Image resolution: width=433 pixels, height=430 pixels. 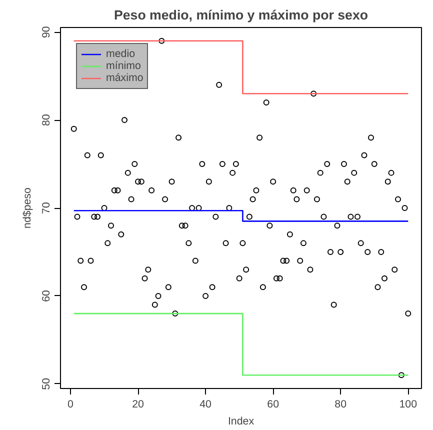 I want to click on legend-label: medio, so click(x=121, y=54).